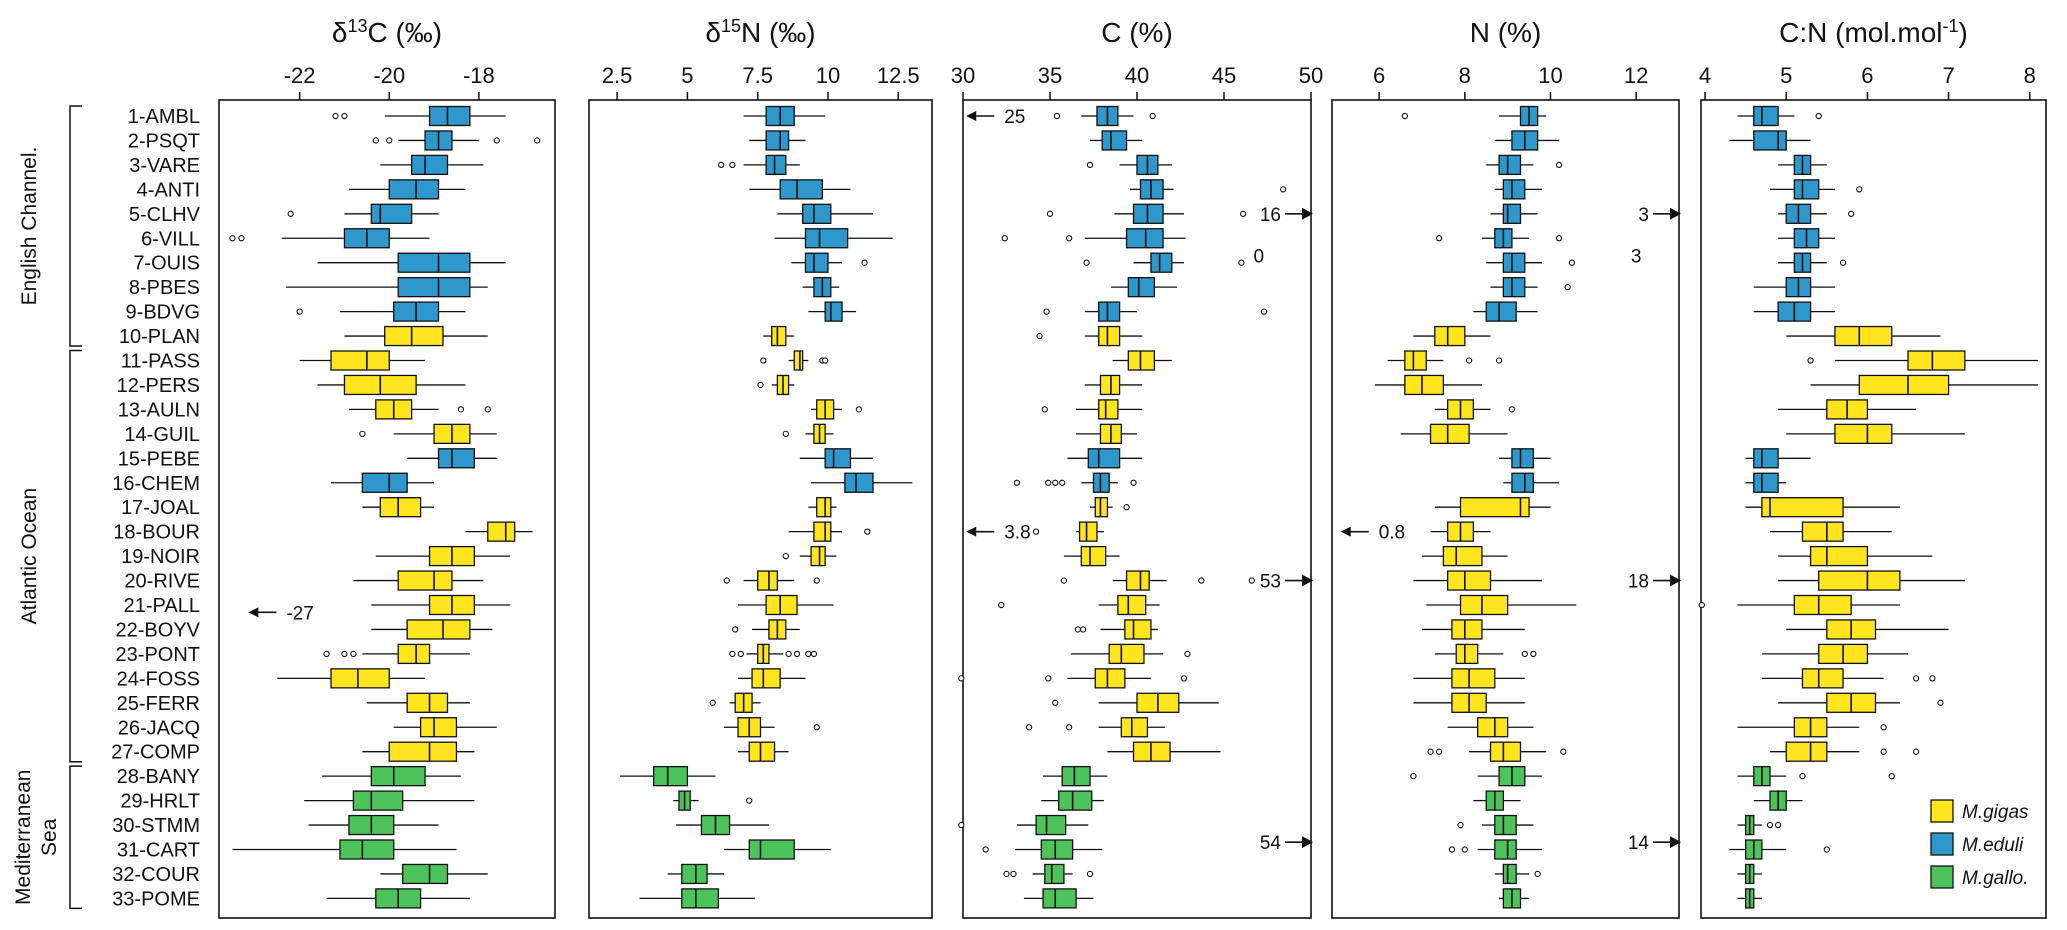 This screenshot has width=2067, height=930. What do you see at coordinates (829, 262) in the screenshot?
I see `box-7-OUIS` at bounding box center [829, 262].